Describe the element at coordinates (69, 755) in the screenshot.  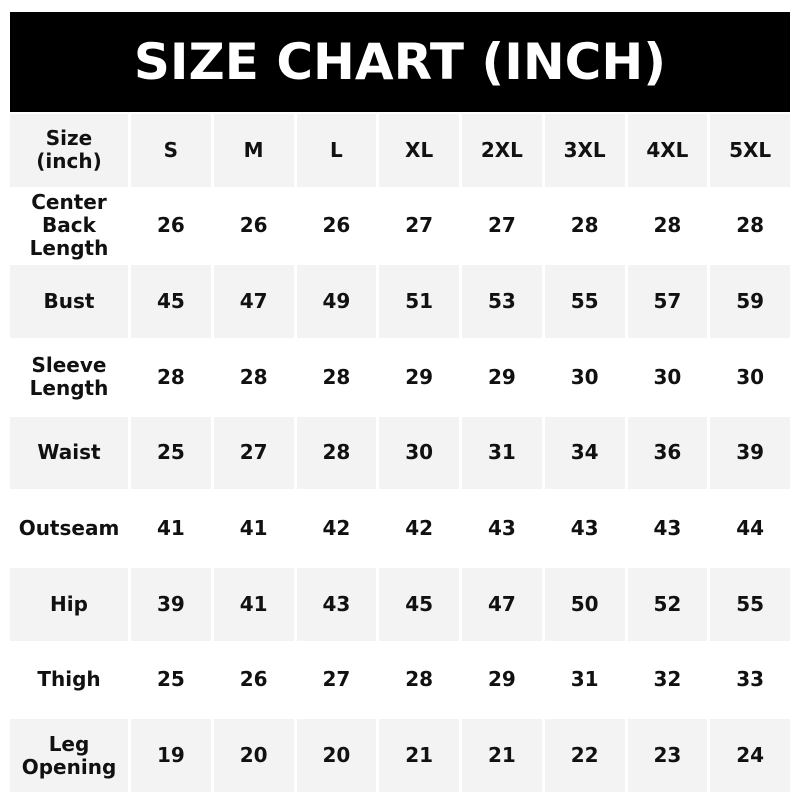
I see `row-label-cell: Leg Opening` at that location.